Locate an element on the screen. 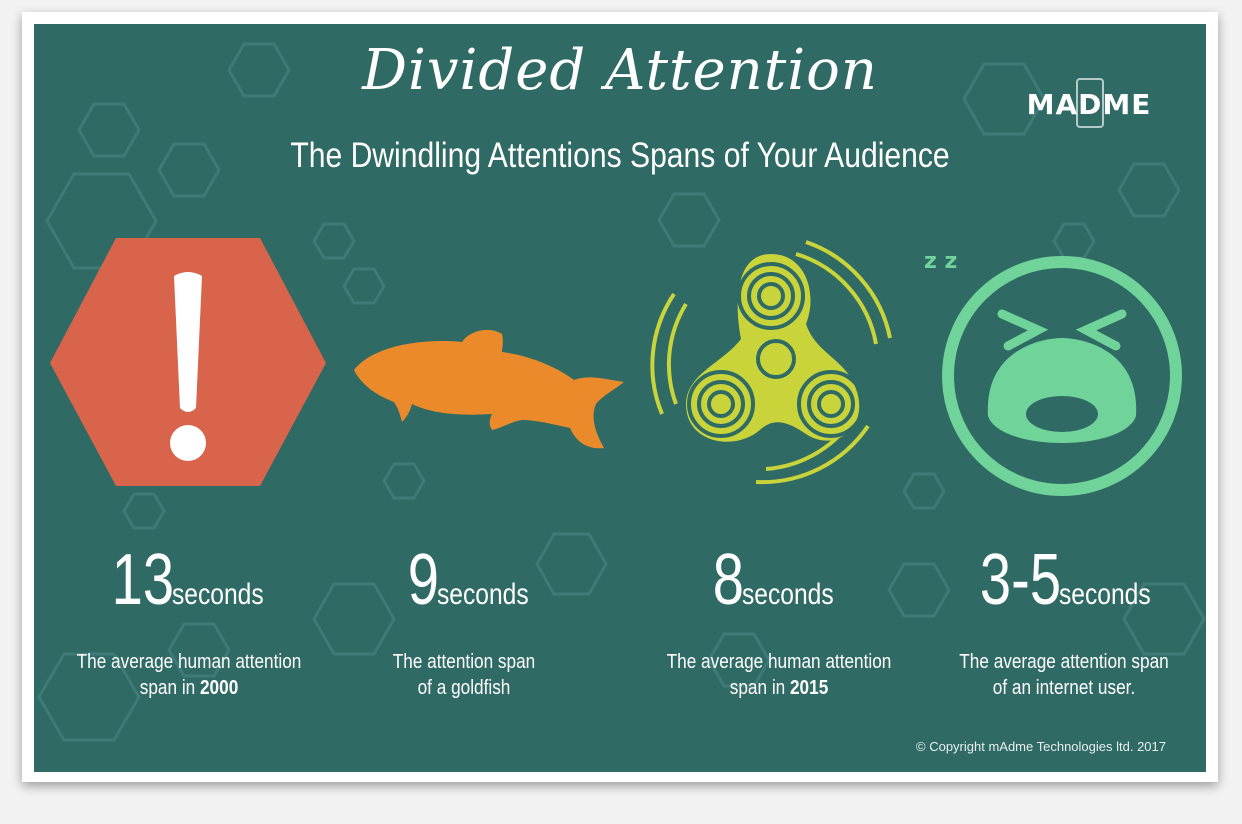 Image resolution: width=1242 pixels, height=824 pixels. stat-number: 13 is located at coordinates (142, 580).